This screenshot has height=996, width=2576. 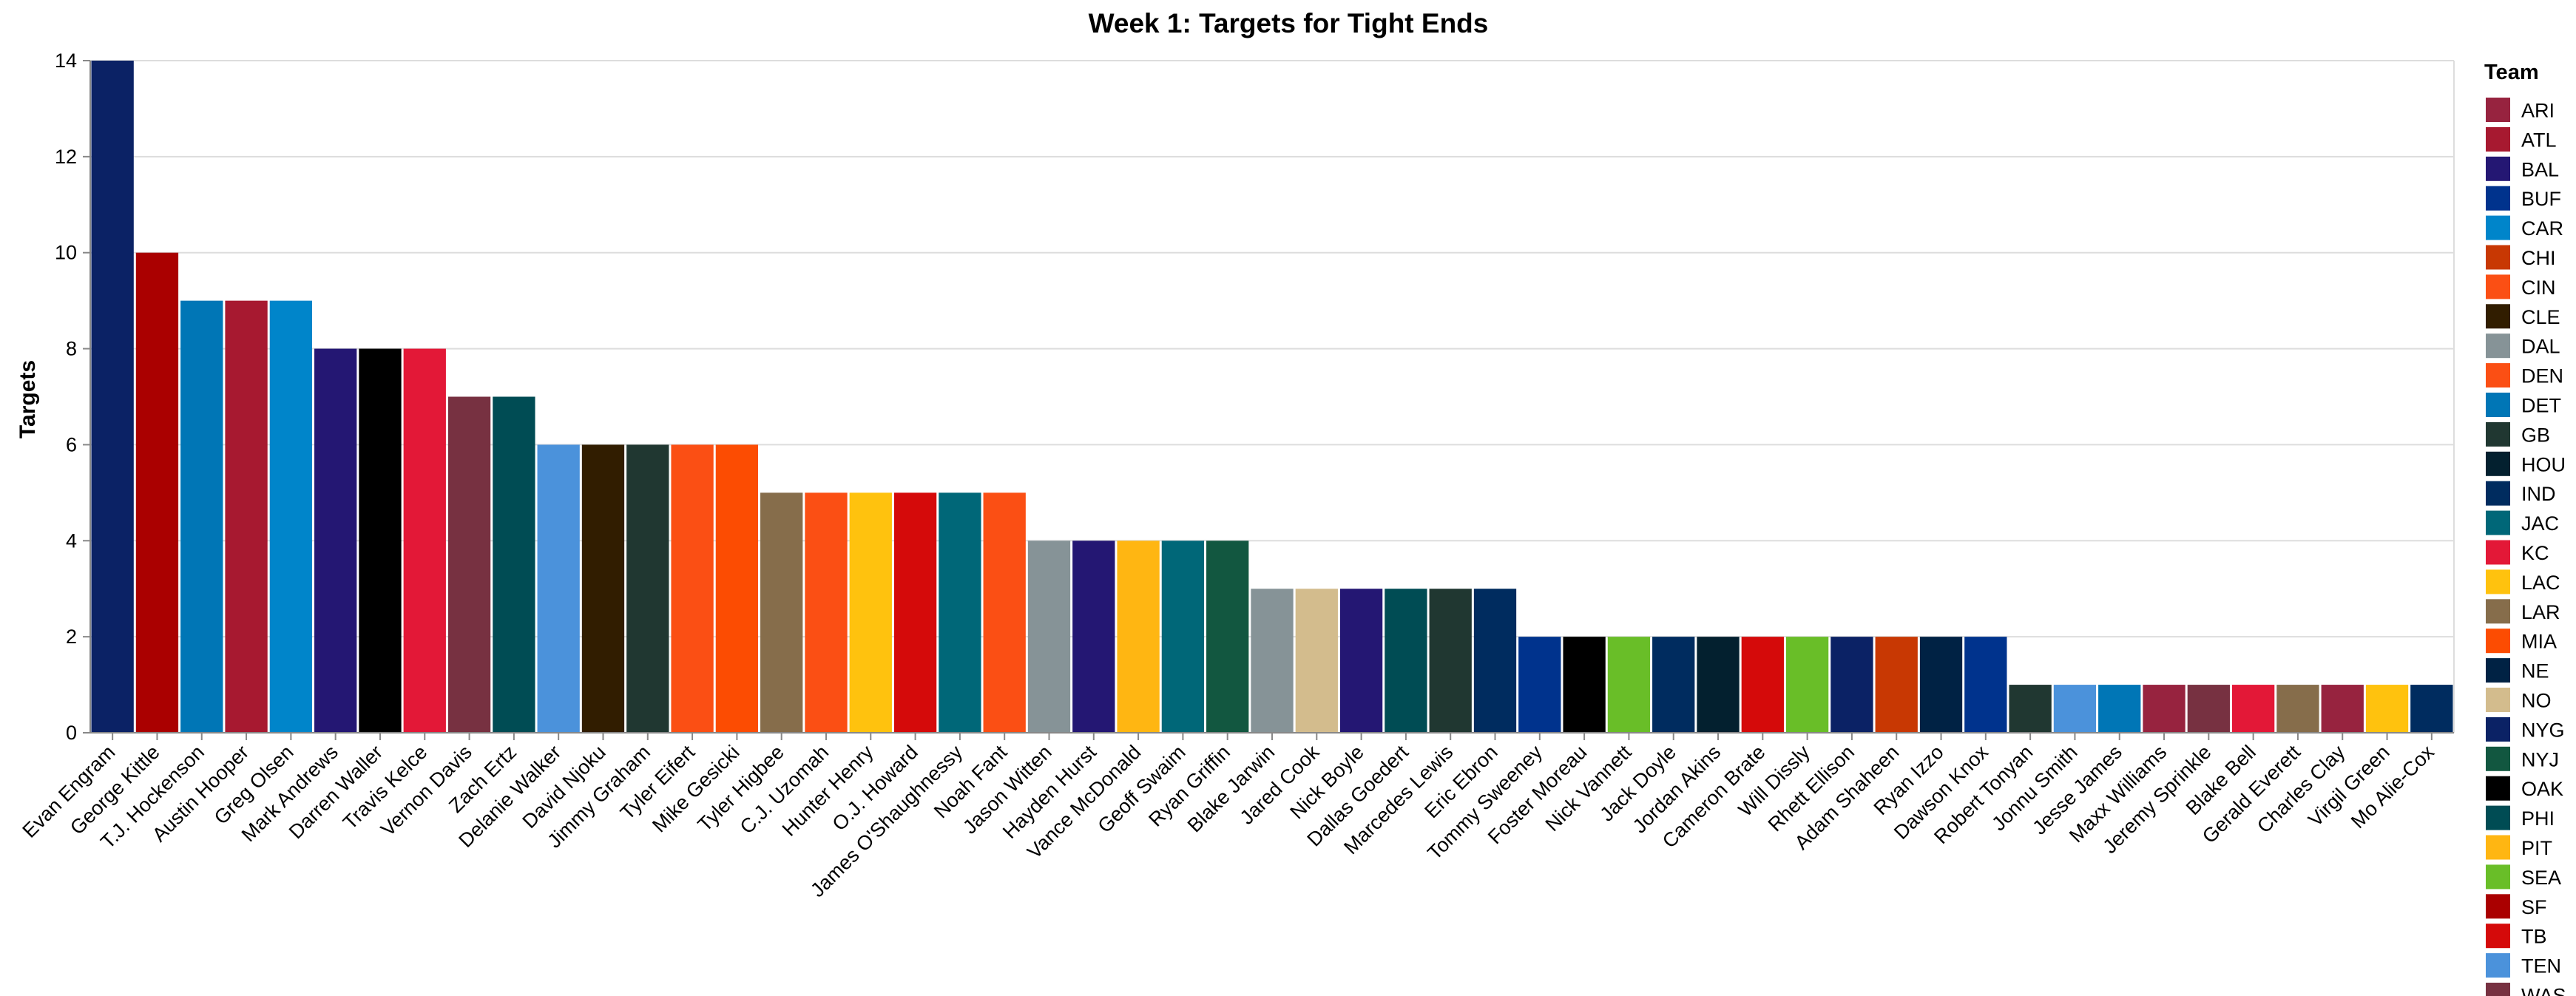 I want to click on bar-mike-gesicki, so click(x=737, y=588).